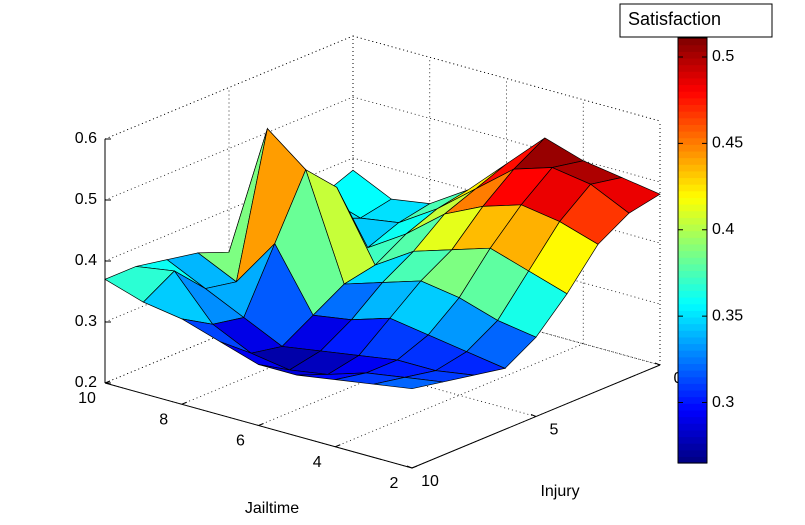  Describe the element at coordinates (394, 483) in the screenshot. I see `x-tick-label: 2` at that location.